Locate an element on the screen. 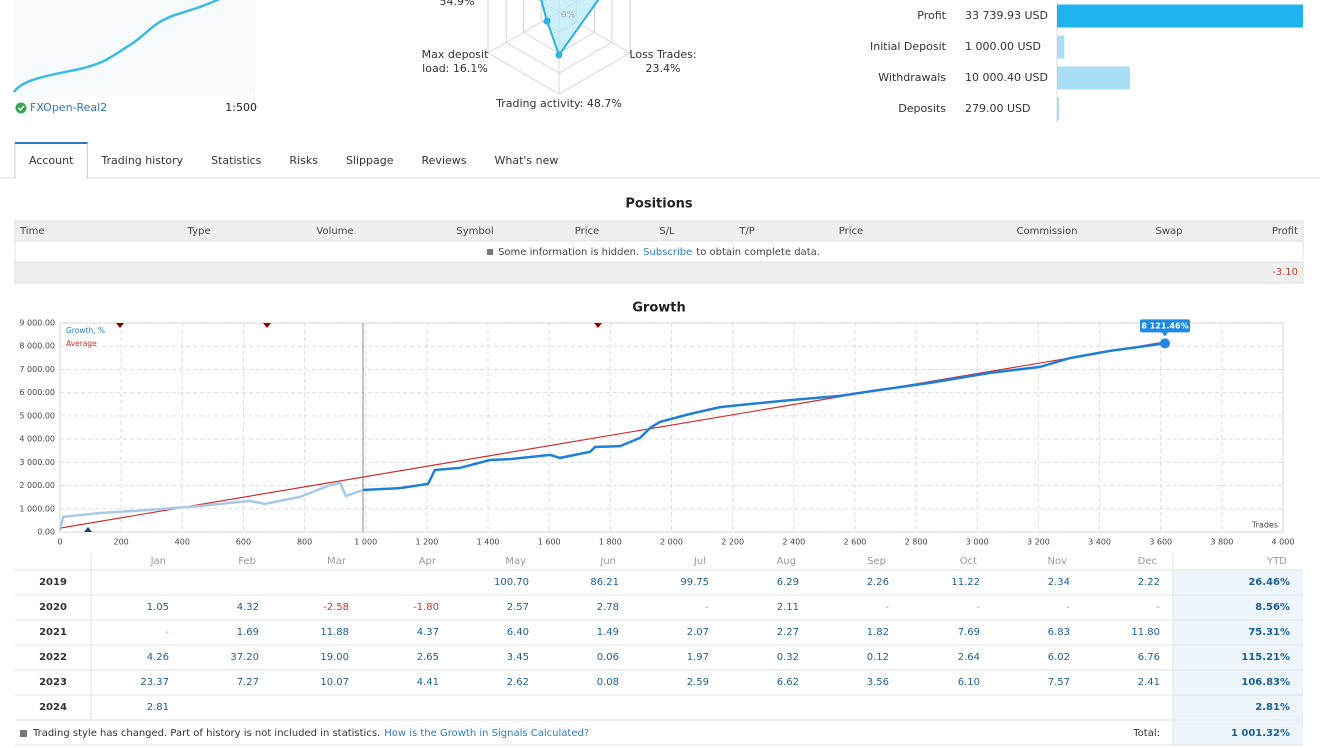 The height and width of the screenshot is (748, 1320). month-cell: 2.11 is located at coordinates (788, 607).